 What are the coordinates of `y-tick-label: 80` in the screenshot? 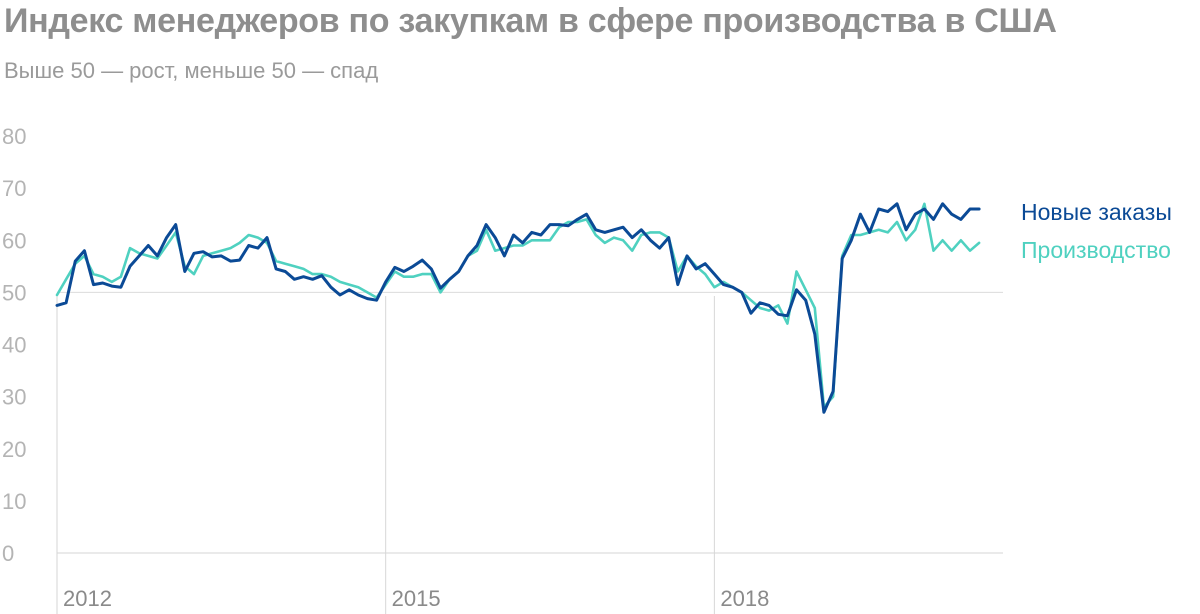 It's located at (14, 136).